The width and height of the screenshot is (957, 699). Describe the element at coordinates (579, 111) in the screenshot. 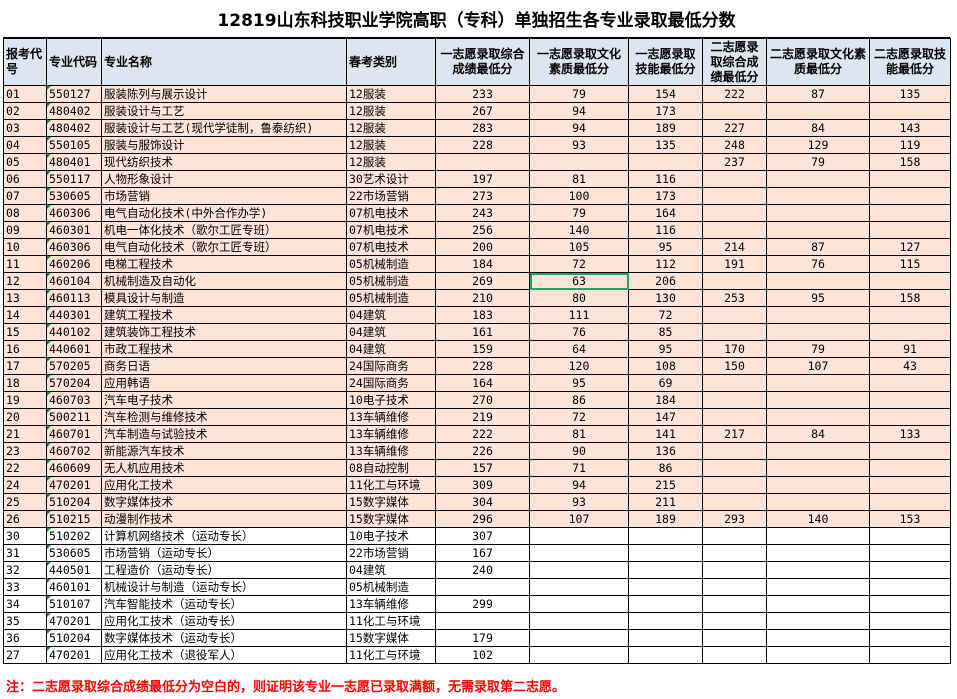

I see `cell-first-culture: 94` at that location.